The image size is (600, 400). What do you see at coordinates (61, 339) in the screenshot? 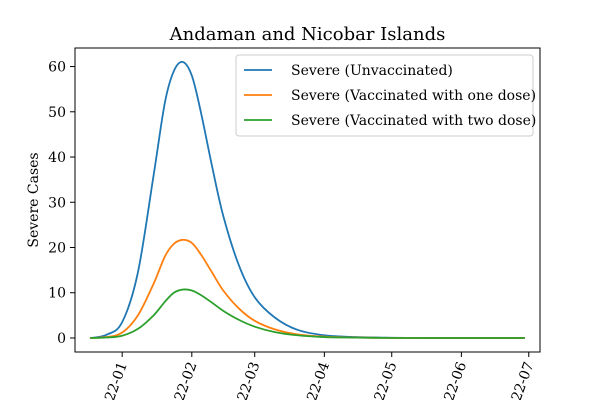
I see `y-tick-label: 0` at bounding box center [61, 339].